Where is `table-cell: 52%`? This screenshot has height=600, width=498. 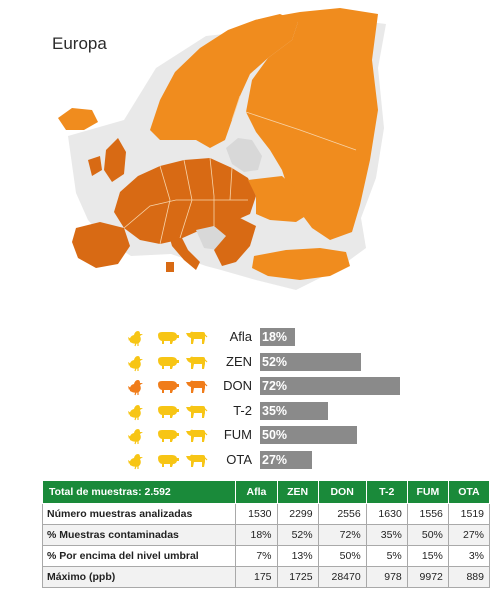
table-cell: 52% is located at coordinates (297, 535).